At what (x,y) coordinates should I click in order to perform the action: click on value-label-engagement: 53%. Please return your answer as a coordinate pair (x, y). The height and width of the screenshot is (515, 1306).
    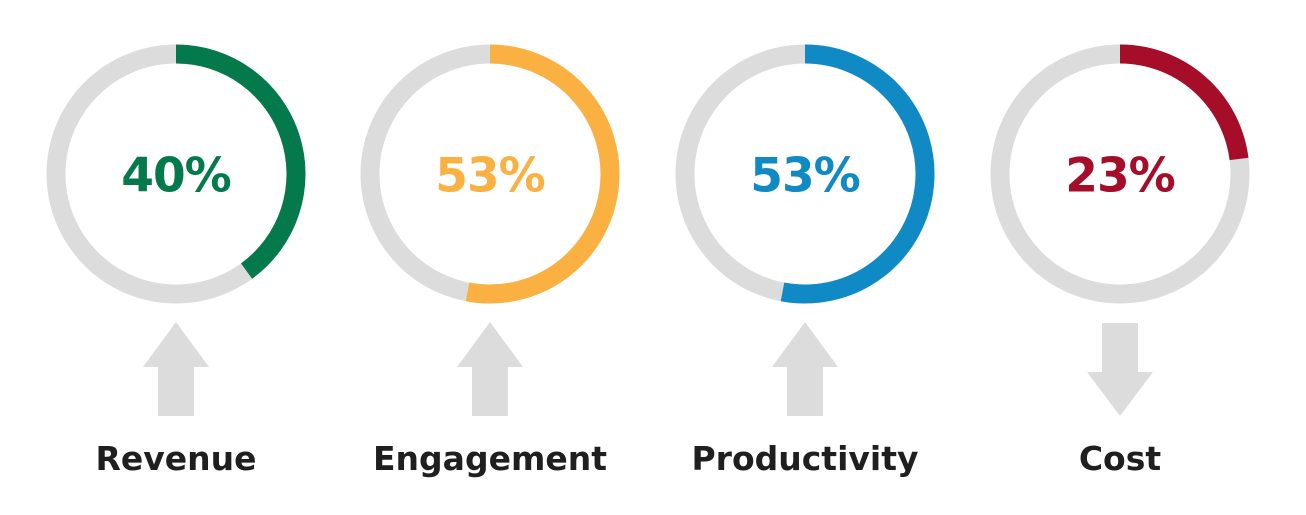
    Looking at the image, I should click on (490, 176).